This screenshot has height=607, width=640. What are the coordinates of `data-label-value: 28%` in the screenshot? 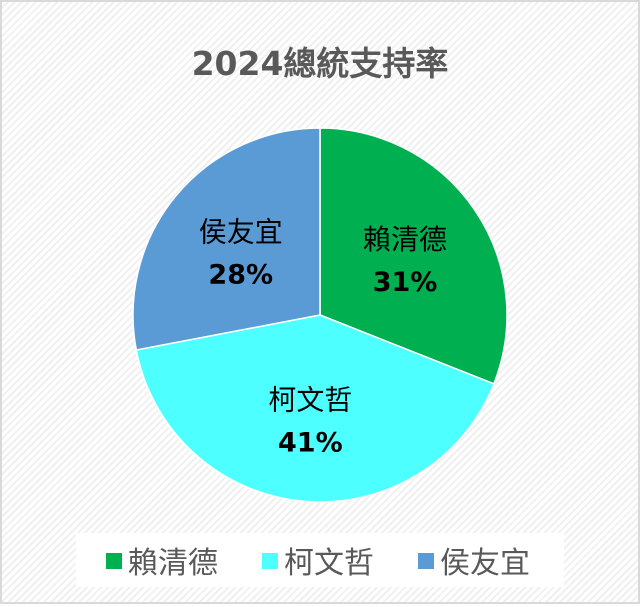 It's located at (240, 274).